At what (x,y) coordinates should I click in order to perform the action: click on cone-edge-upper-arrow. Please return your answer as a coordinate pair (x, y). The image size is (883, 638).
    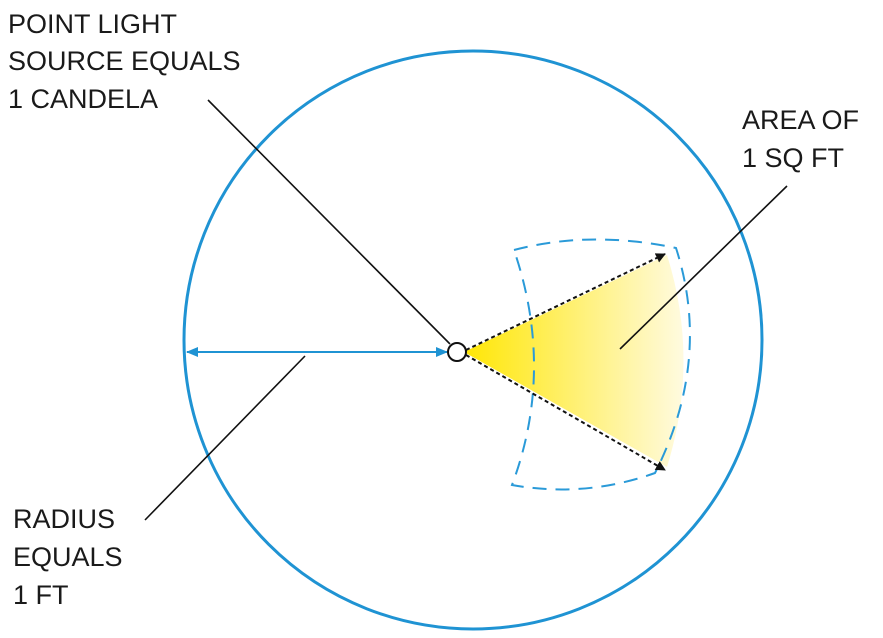
    Looking at the image, I should click on (565, 302).